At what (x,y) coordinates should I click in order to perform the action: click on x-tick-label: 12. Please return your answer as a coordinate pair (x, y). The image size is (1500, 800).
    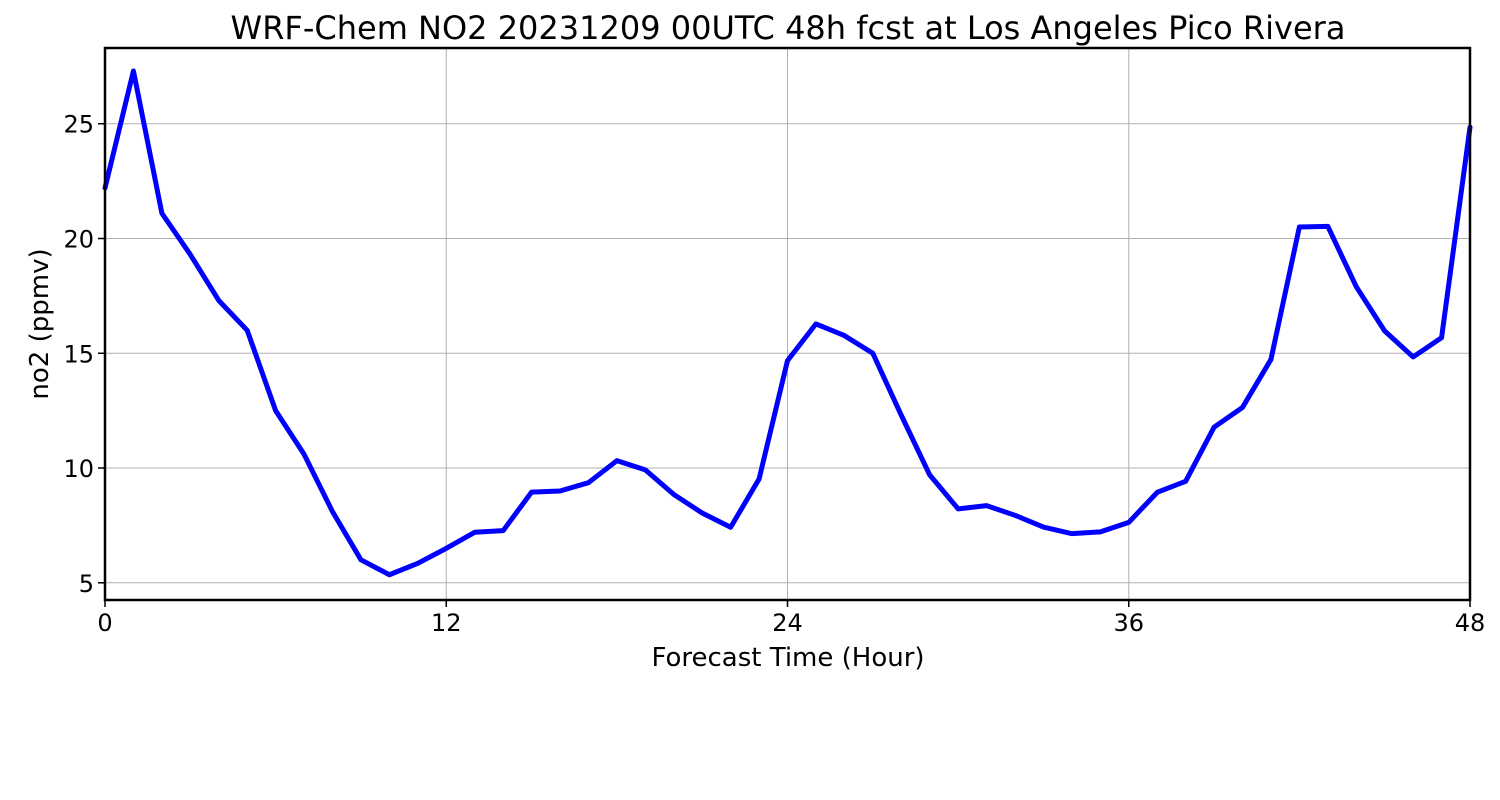
    Looking at the image, I should click on (446, 623).